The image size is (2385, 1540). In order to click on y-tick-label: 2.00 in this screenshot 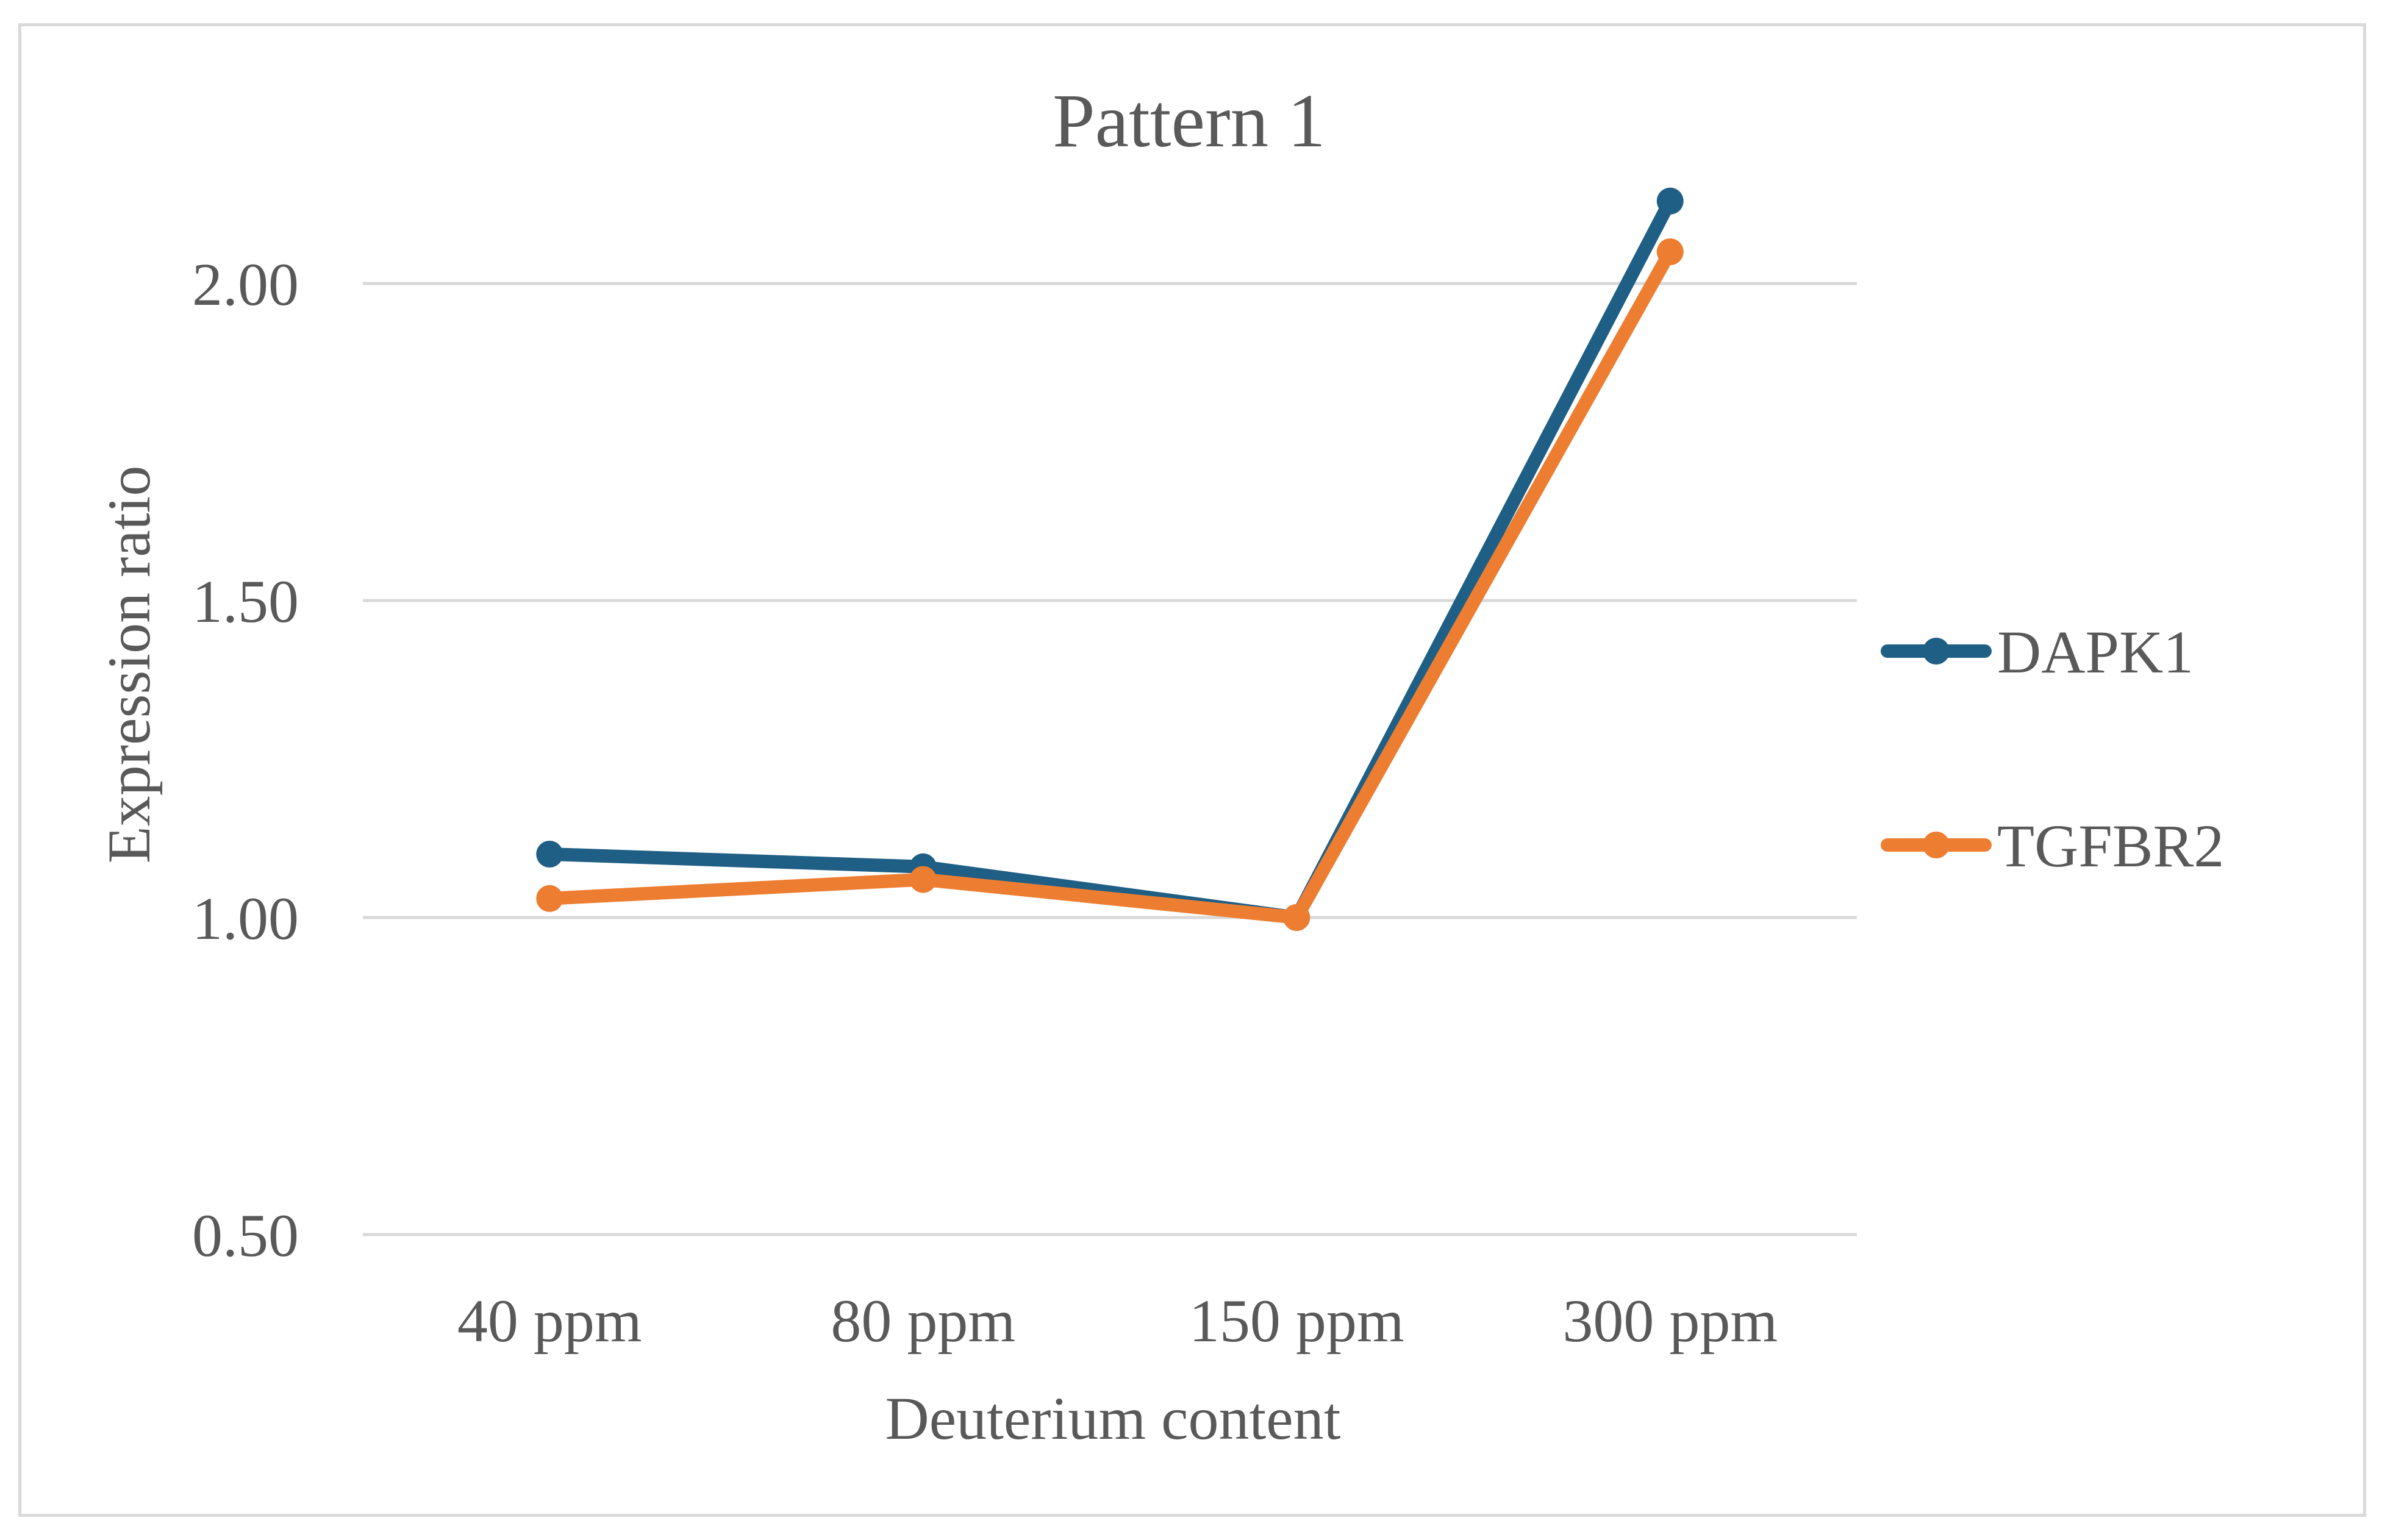, I will do `click(245, 284)`.